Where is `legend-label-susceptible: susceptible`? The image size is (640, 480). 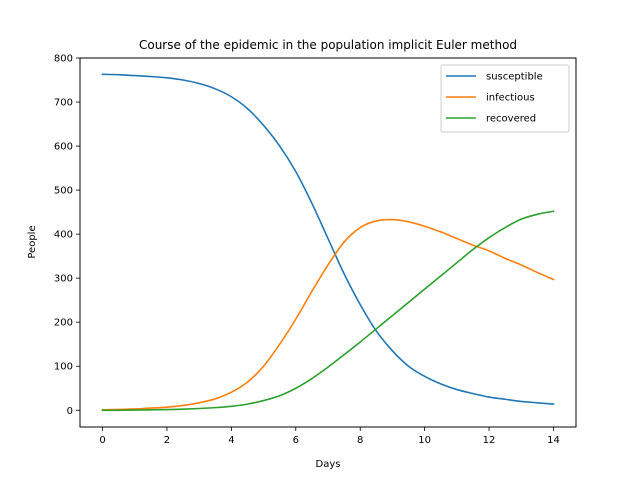
legend-label-susceptible: susceptible is located at coordinates (514, 77).